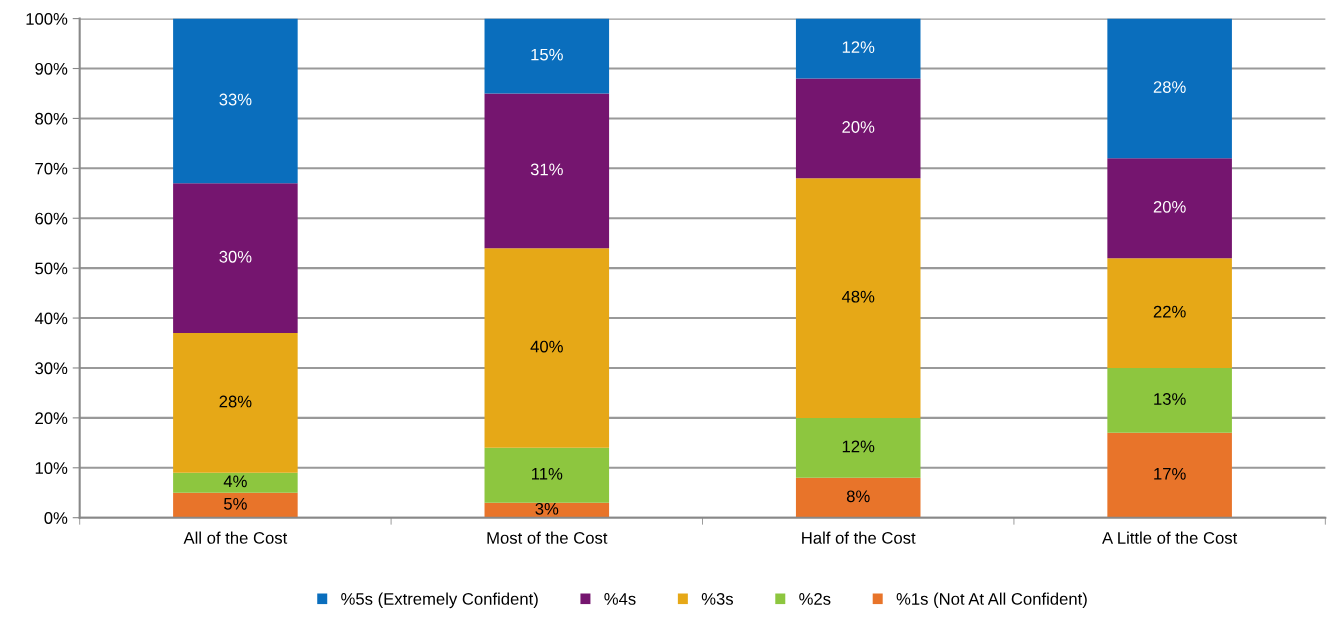 The height and width of the screenshot is (620, 1328). What do you see at coordinates (51, 418) in the screenshot?
I see `y-tick-label: 20%` at bounding box center [51, 418].